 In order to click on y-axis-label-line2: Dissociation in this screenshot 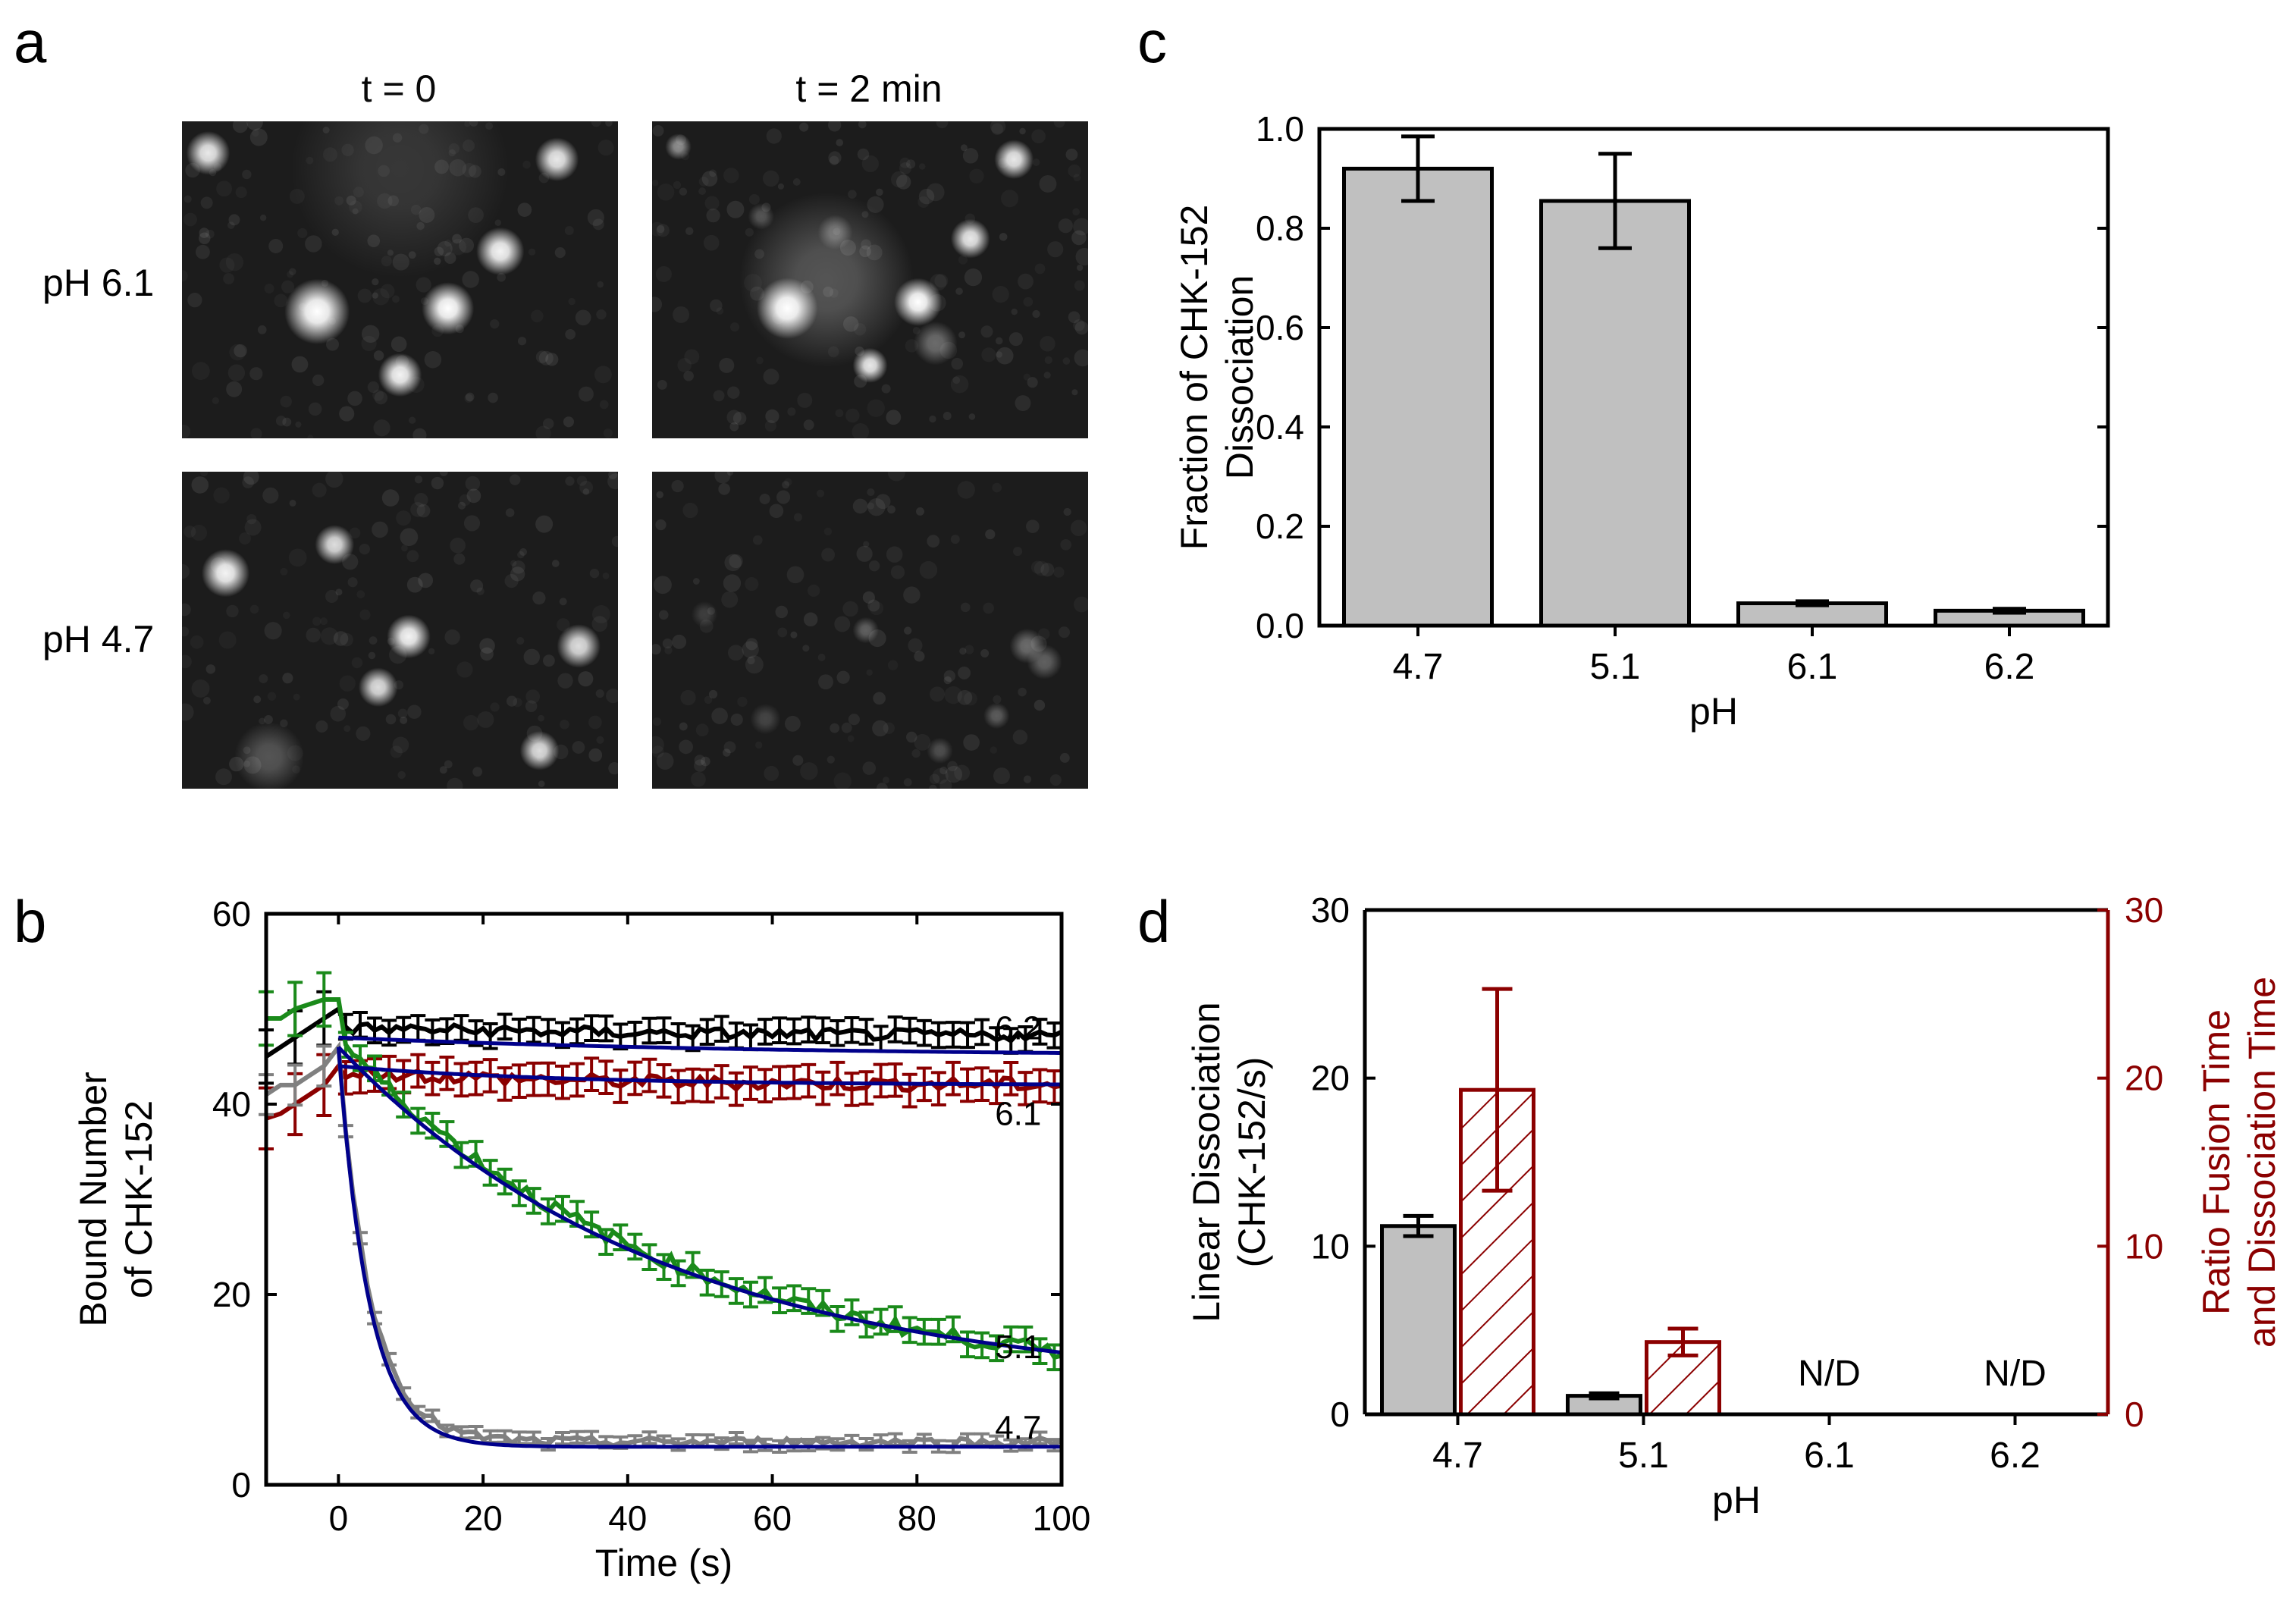, I will do `click(1240, 377)`.